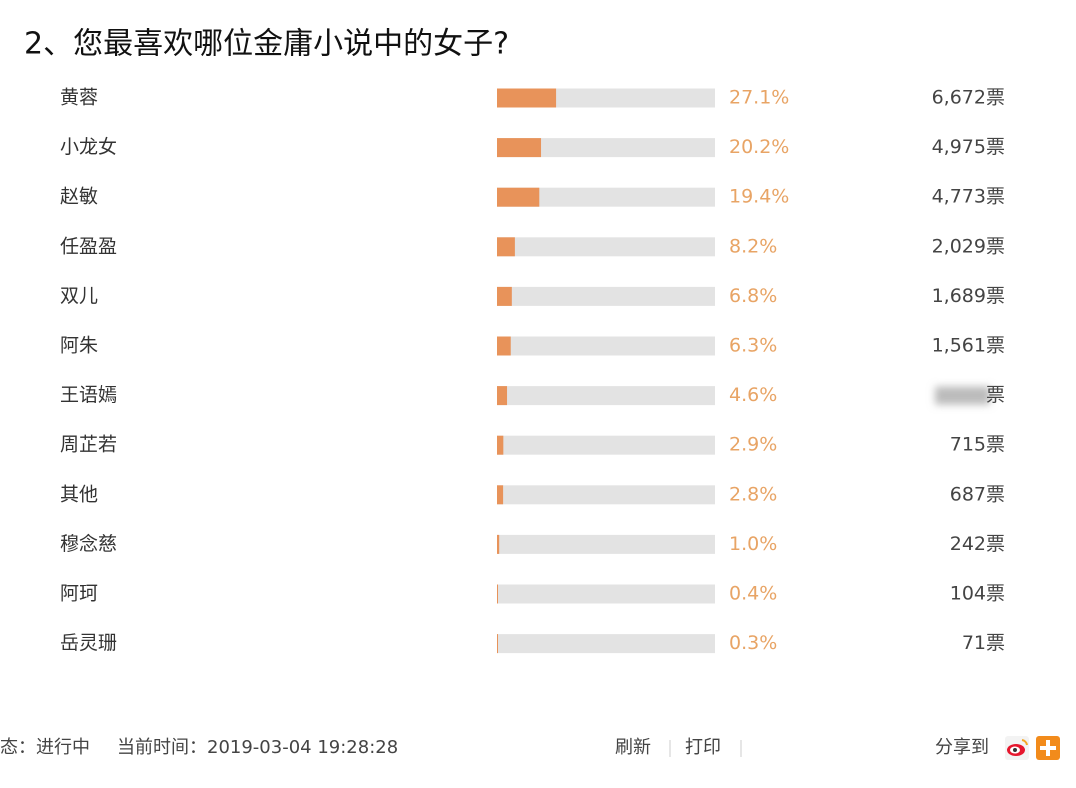 This screenshot has height=788, width=1076. I want to click on vote-count: 104票, so click(977, 594).